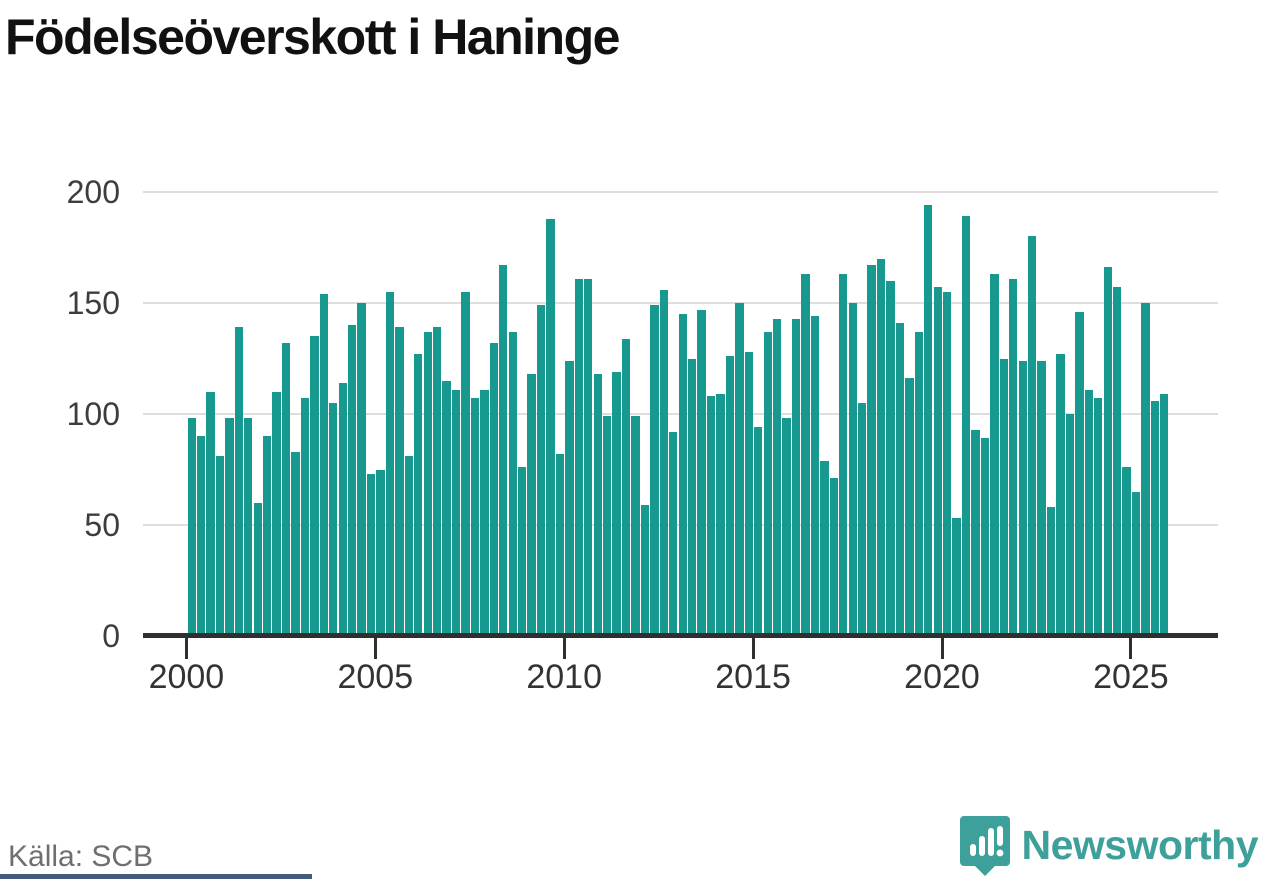 The width and height of the screenshot is (1262, 879). What do you see at coordinates (748, 493) in the screenshot?
I see `bar-2000-q59` at bounding box center [748, 493].